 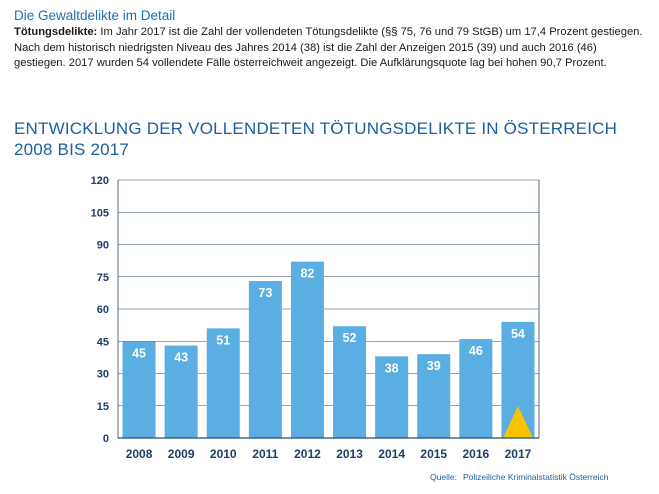 I want to click on x-tick-label-2013: 2013, so click(x=349, y=454).